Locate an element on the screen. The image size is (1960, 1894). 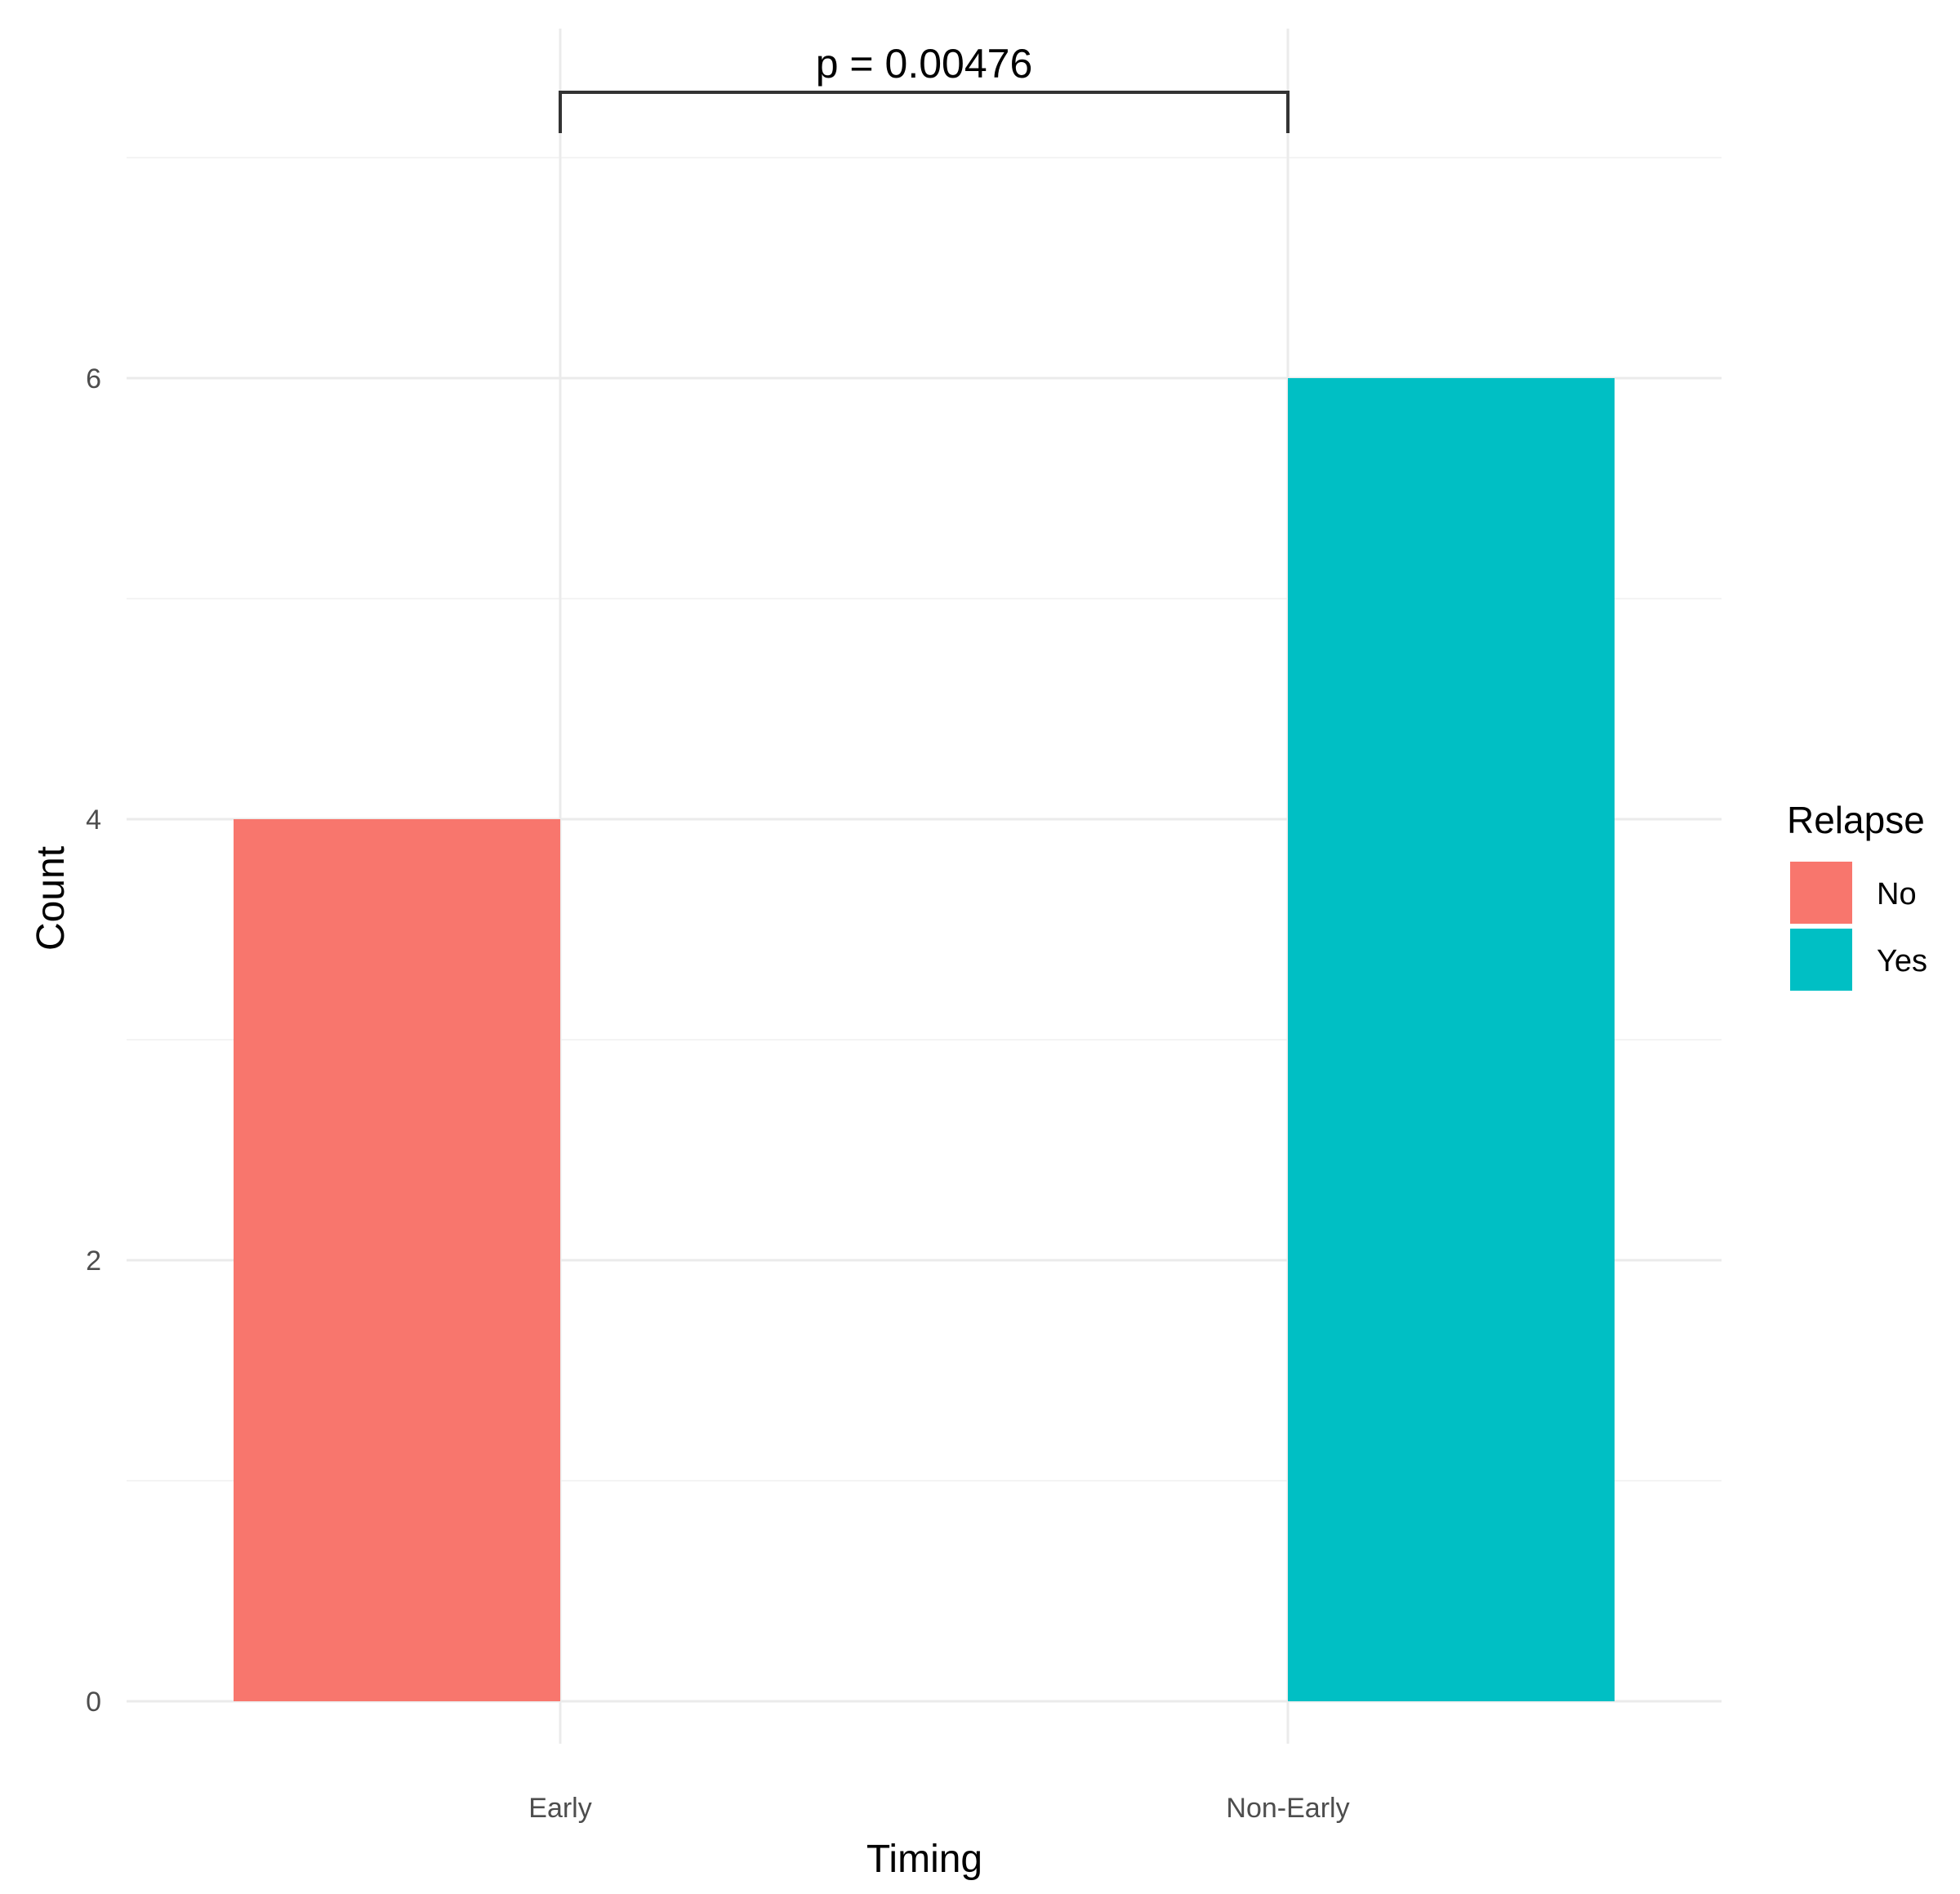
y-axis-ticks: 0 2 4 6 is located at coordinates (93, 1040).